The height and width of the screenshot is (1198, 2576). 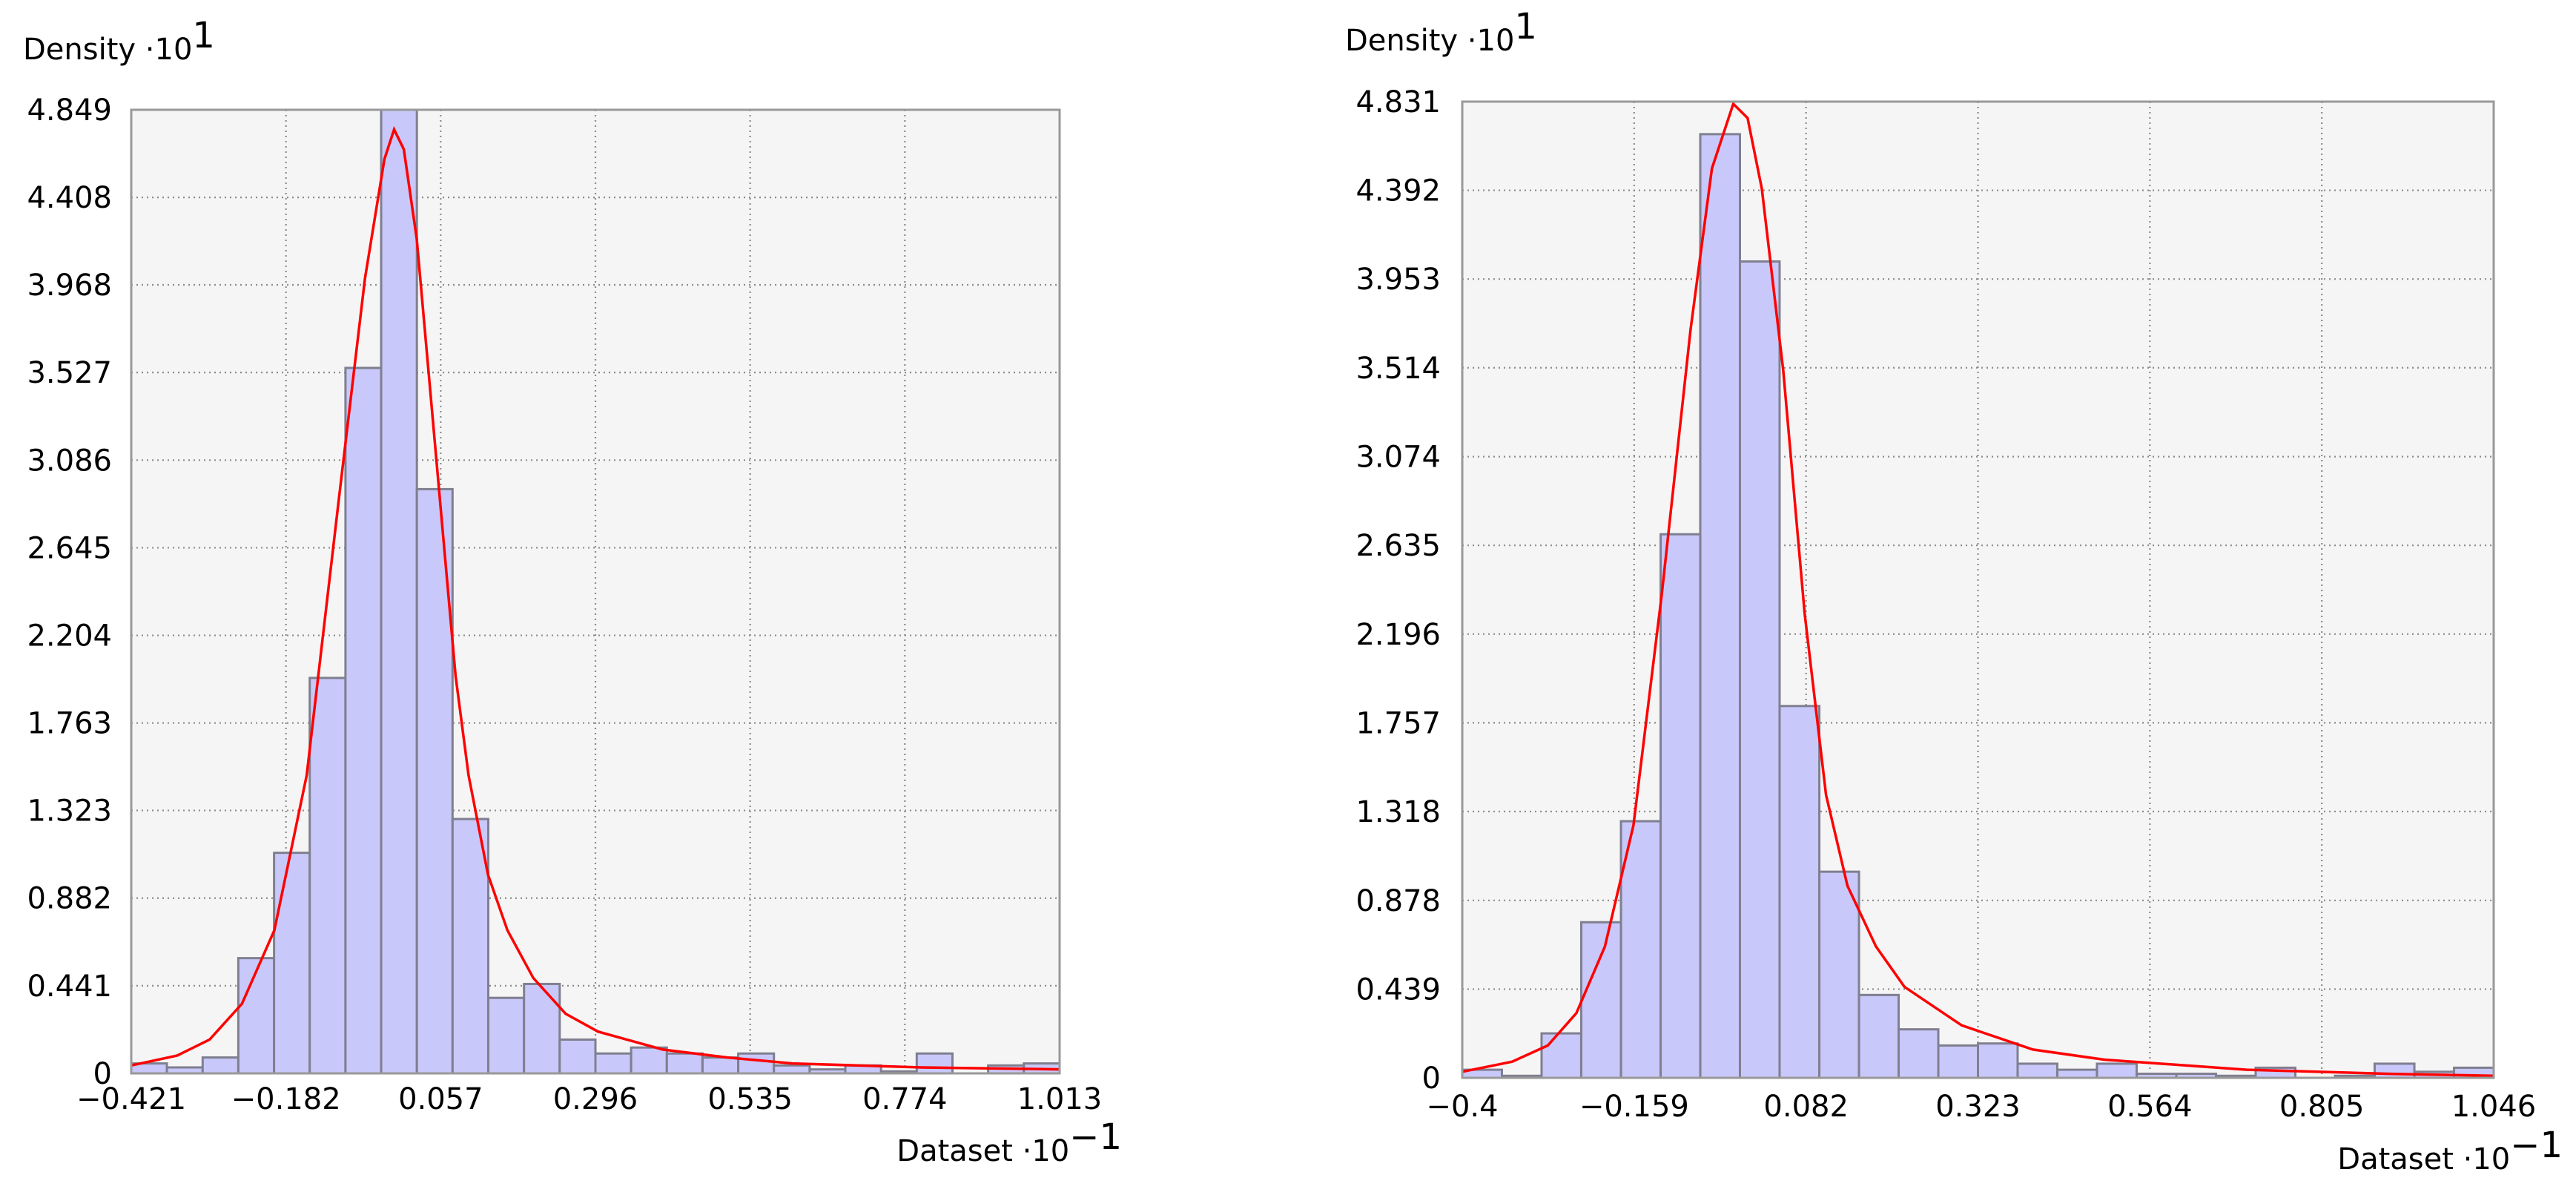 I want to click on y-tick-label: 4.392, so click(x=1398, y=191).